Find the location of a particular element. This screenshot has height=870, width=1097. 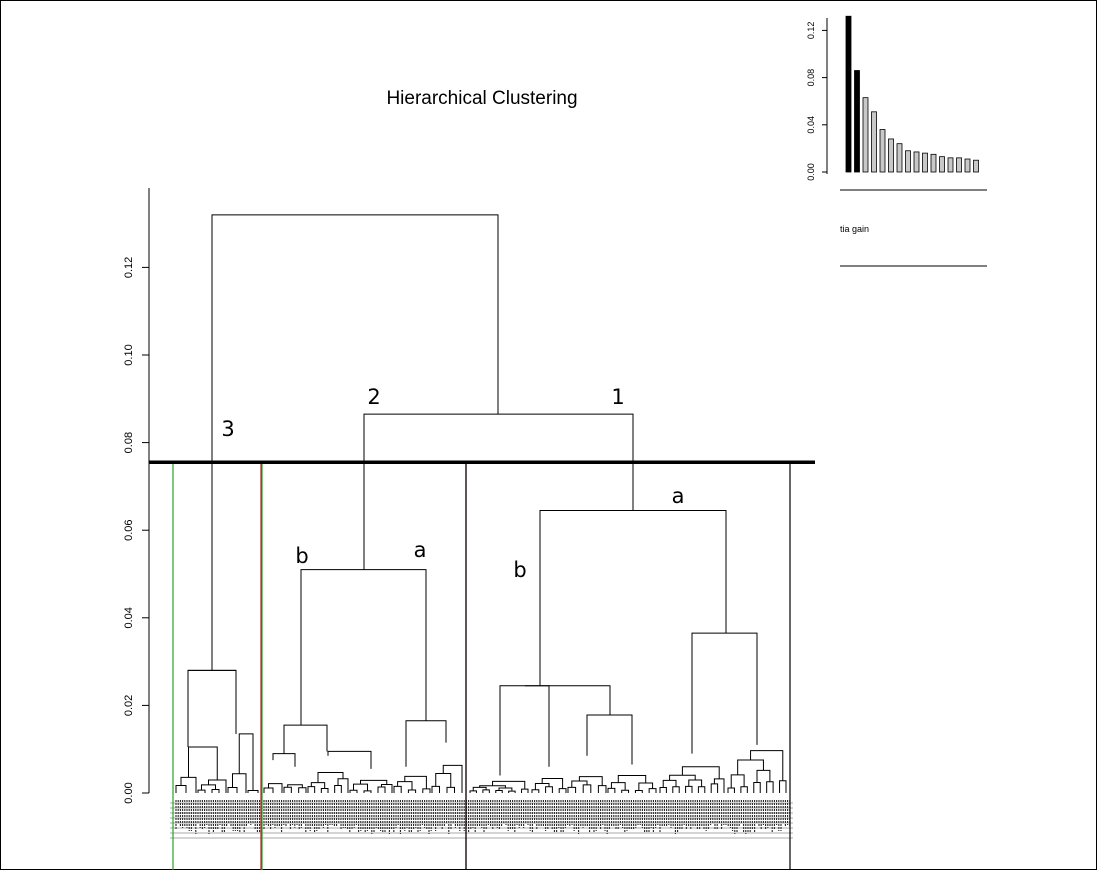

cluster-1-box is located at coordinates (628, 666).